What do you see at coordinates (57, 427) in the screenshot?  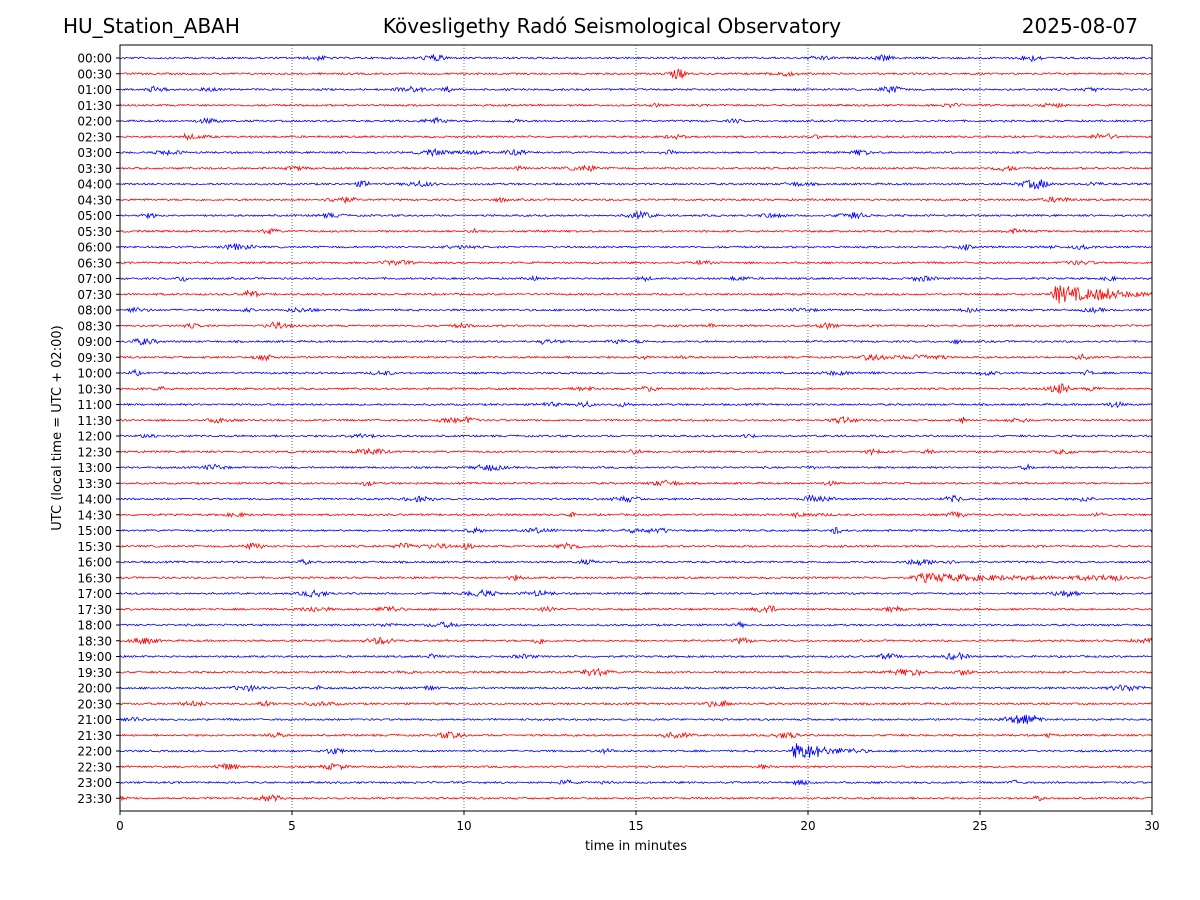 I see `y-axis-label: UTC (local time = UTC + 02:00)` at bounding box center [57, 427].